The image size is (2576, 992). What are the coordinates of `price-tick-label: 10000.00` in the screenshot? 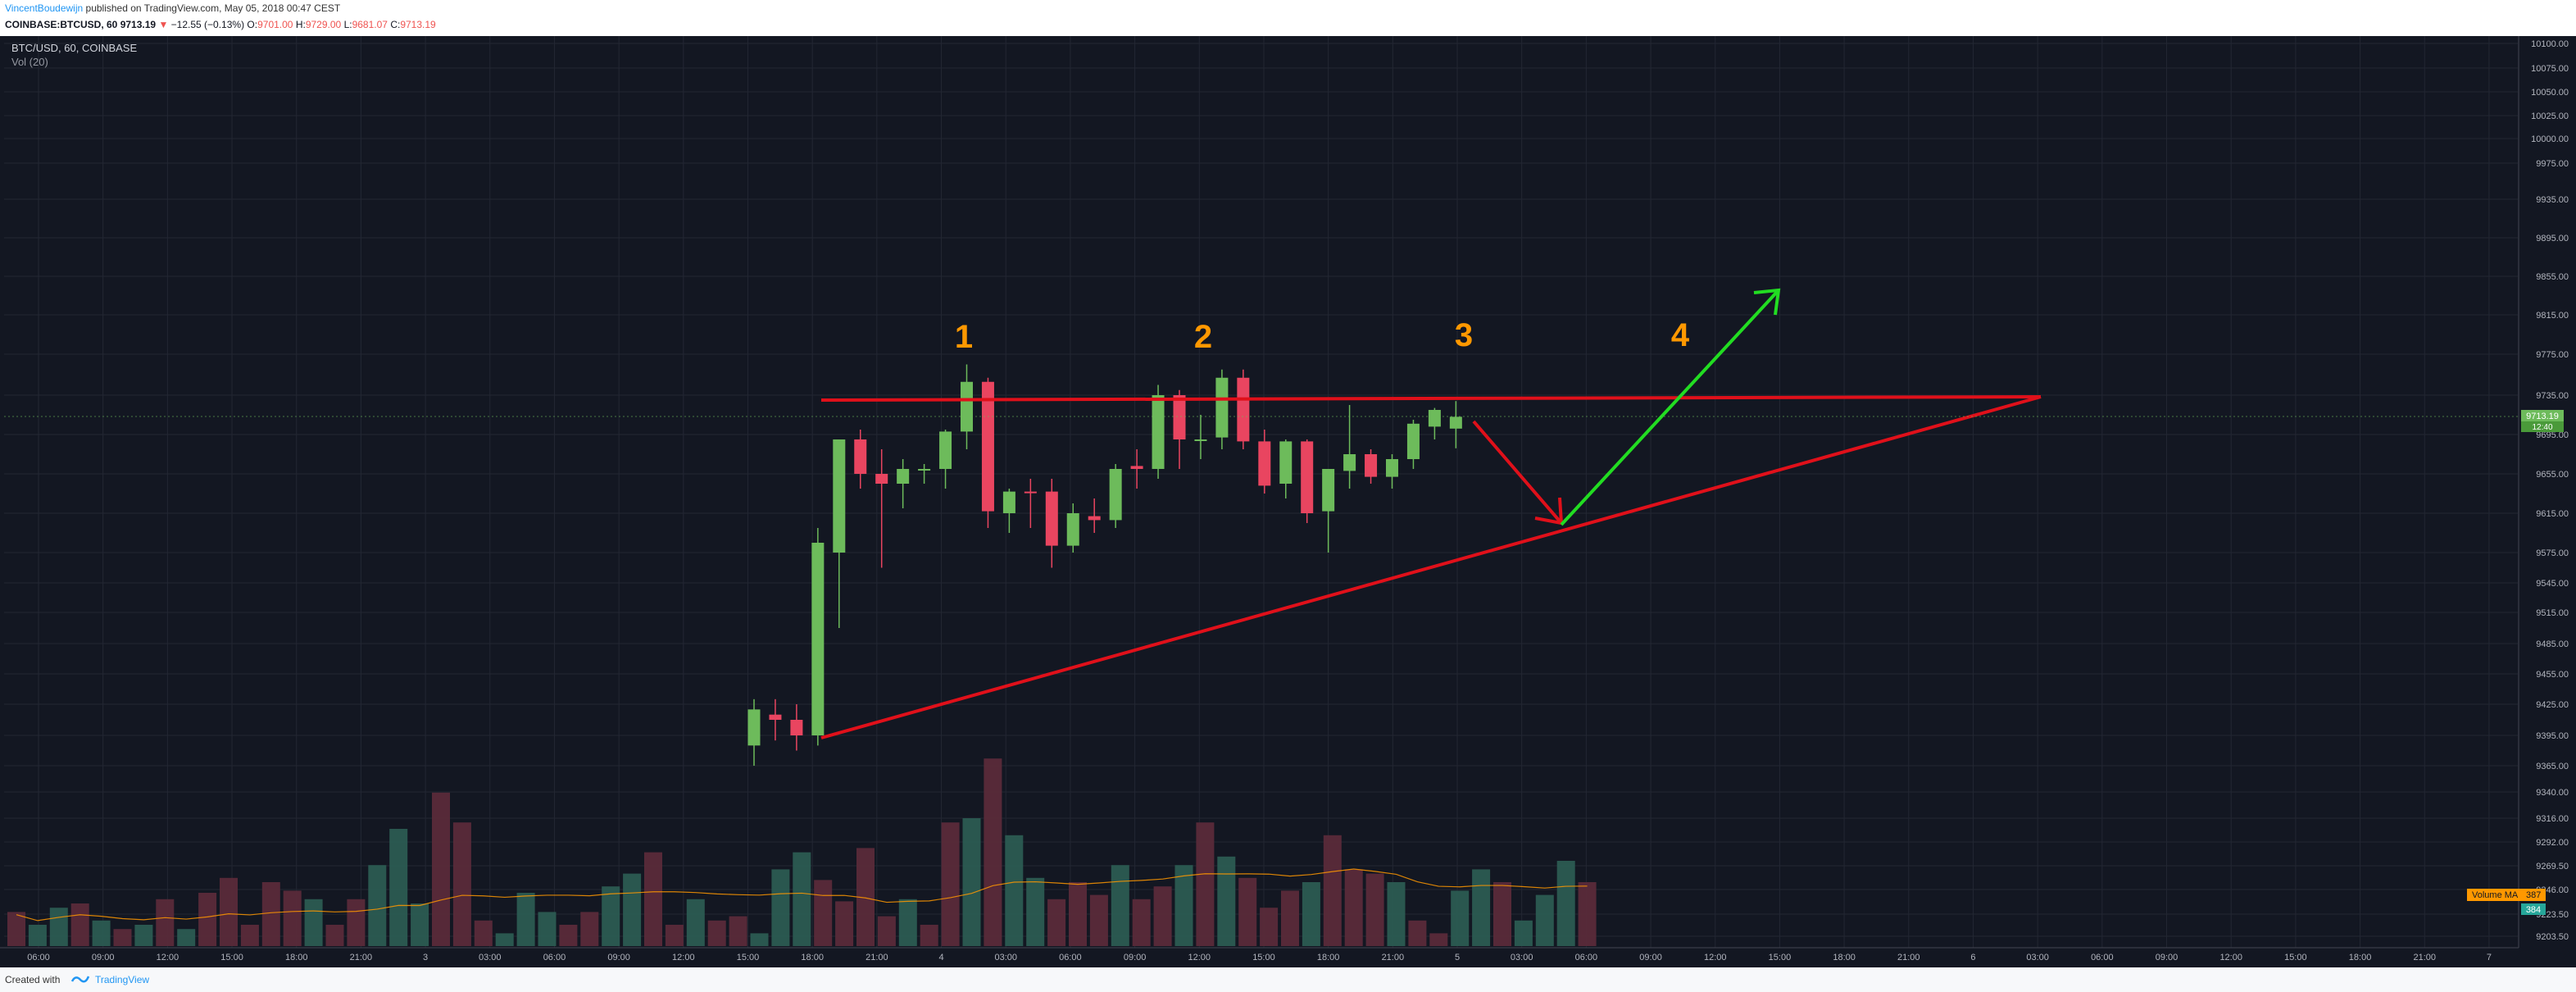 It's located at (2550, 139).